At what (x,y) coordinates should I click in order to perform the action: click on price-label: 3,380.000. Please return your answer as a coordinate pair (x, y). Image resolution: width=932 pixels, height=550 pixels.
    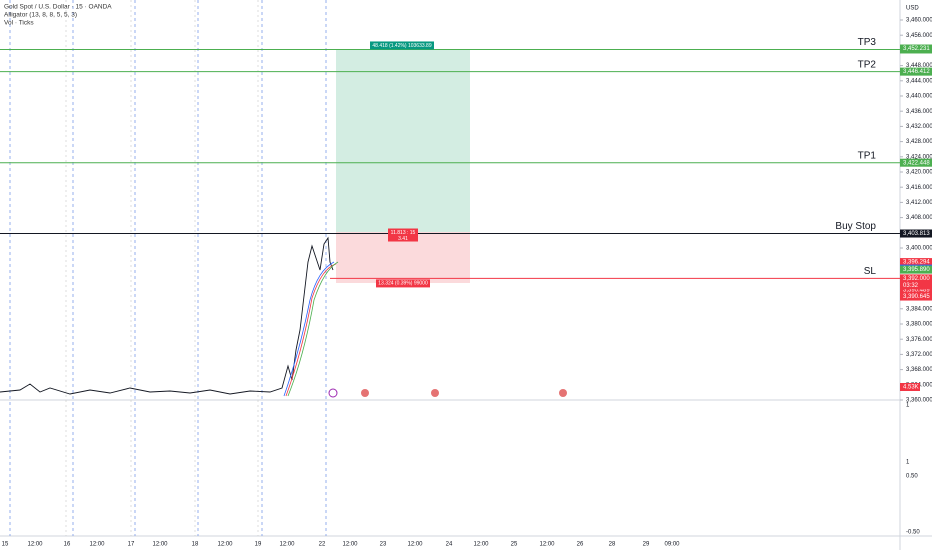
    Looking at the image, I should click on (919, 325).